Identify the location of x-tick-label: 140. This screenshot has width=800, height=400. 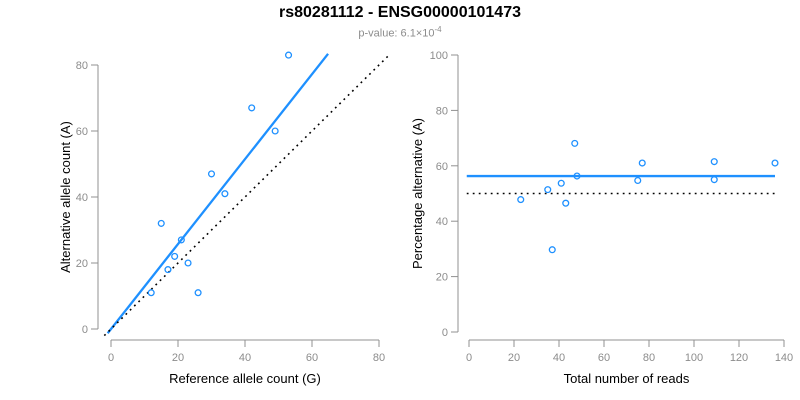
(784, 358).